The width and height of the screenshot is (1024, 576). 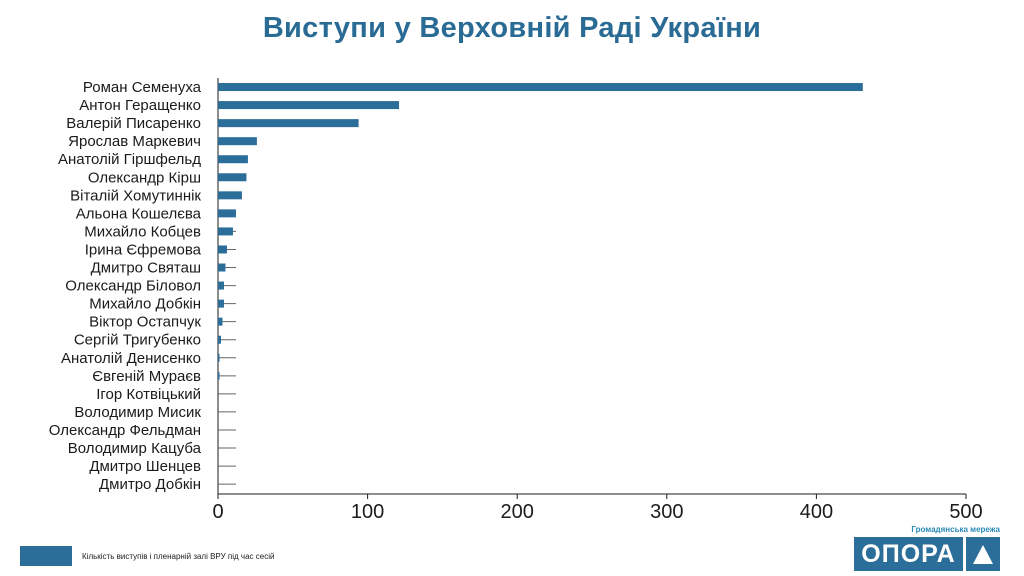 I want to click on category-label: Роман Семенуха, so click(x=142, y=87).